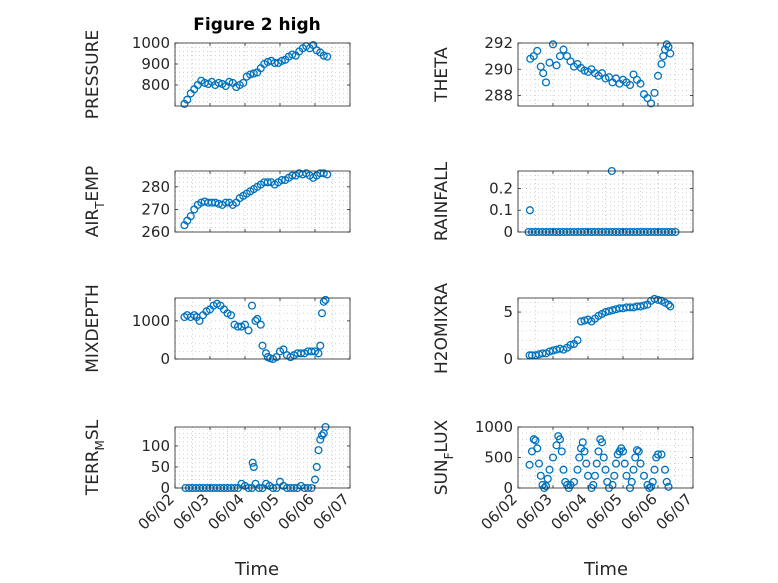 The image size is (778, 583). I want to click on pressure-ylabel: PRESSURE, so click(93, 74).